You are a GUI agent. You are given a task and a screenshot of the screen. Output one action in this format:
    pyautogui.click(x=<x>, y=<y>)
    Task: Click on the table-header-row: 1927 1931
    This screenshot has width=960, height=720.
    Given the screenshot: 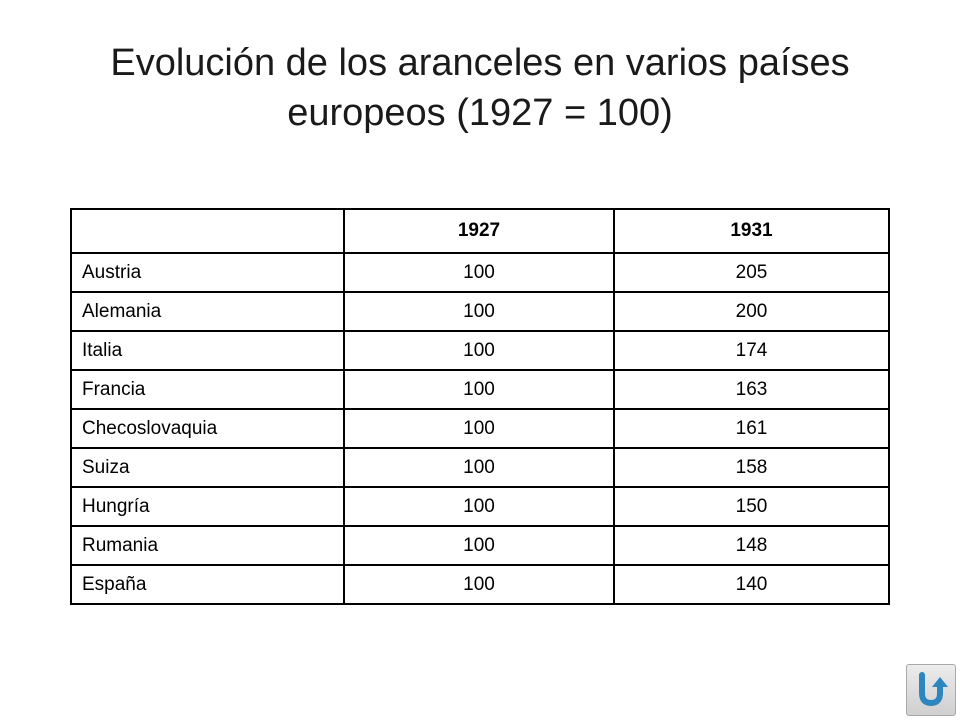 What is the action you would take?
    pyautogui.click(x=480, y=231)
    